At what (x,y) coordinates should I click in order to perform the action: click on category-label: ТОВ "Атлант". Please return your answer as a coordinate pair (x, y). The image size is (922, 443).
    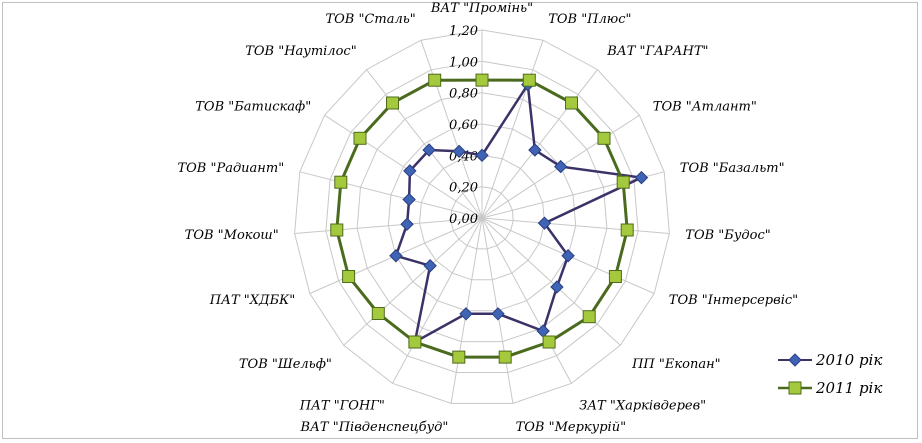
    Looking at the image, I should click on (705, 106).